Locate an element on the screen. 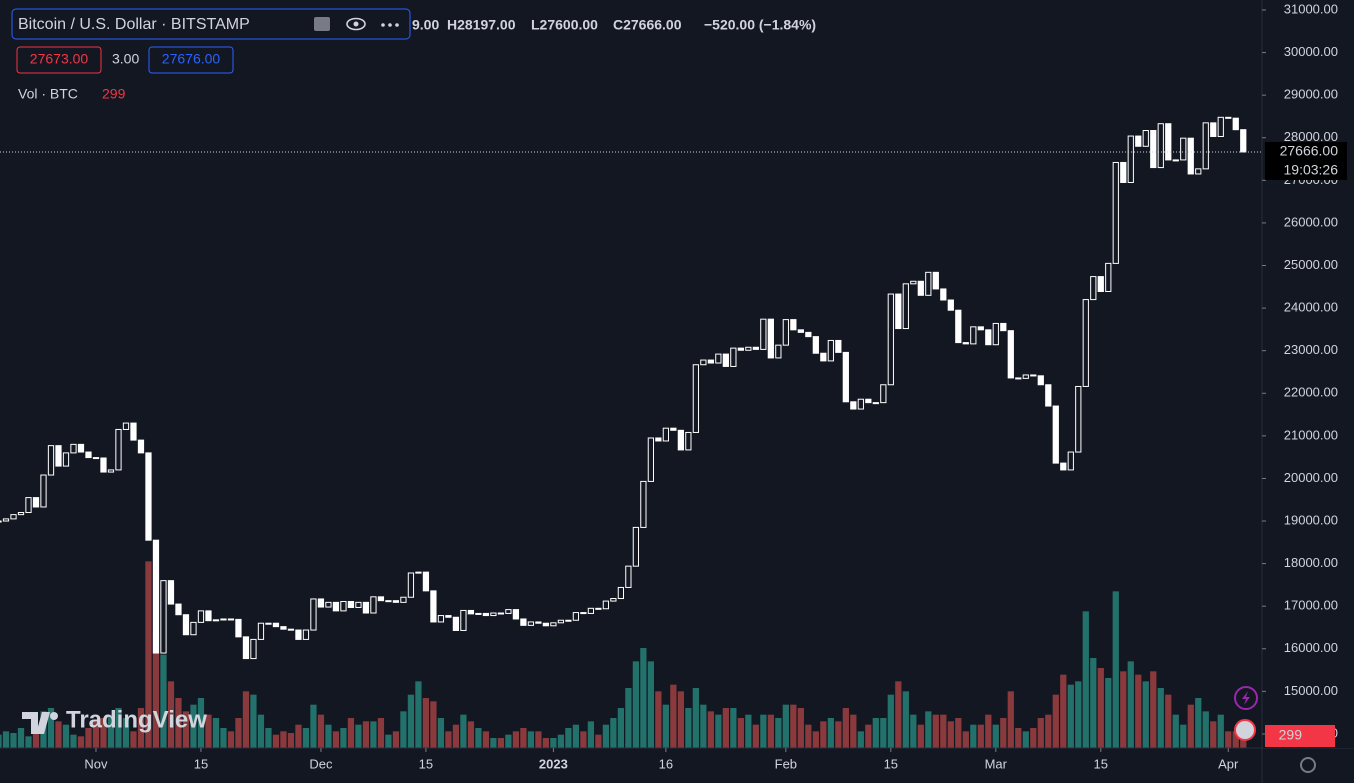 The image size is (1354, 783). flag-icon is located at coordinates (322, 24).